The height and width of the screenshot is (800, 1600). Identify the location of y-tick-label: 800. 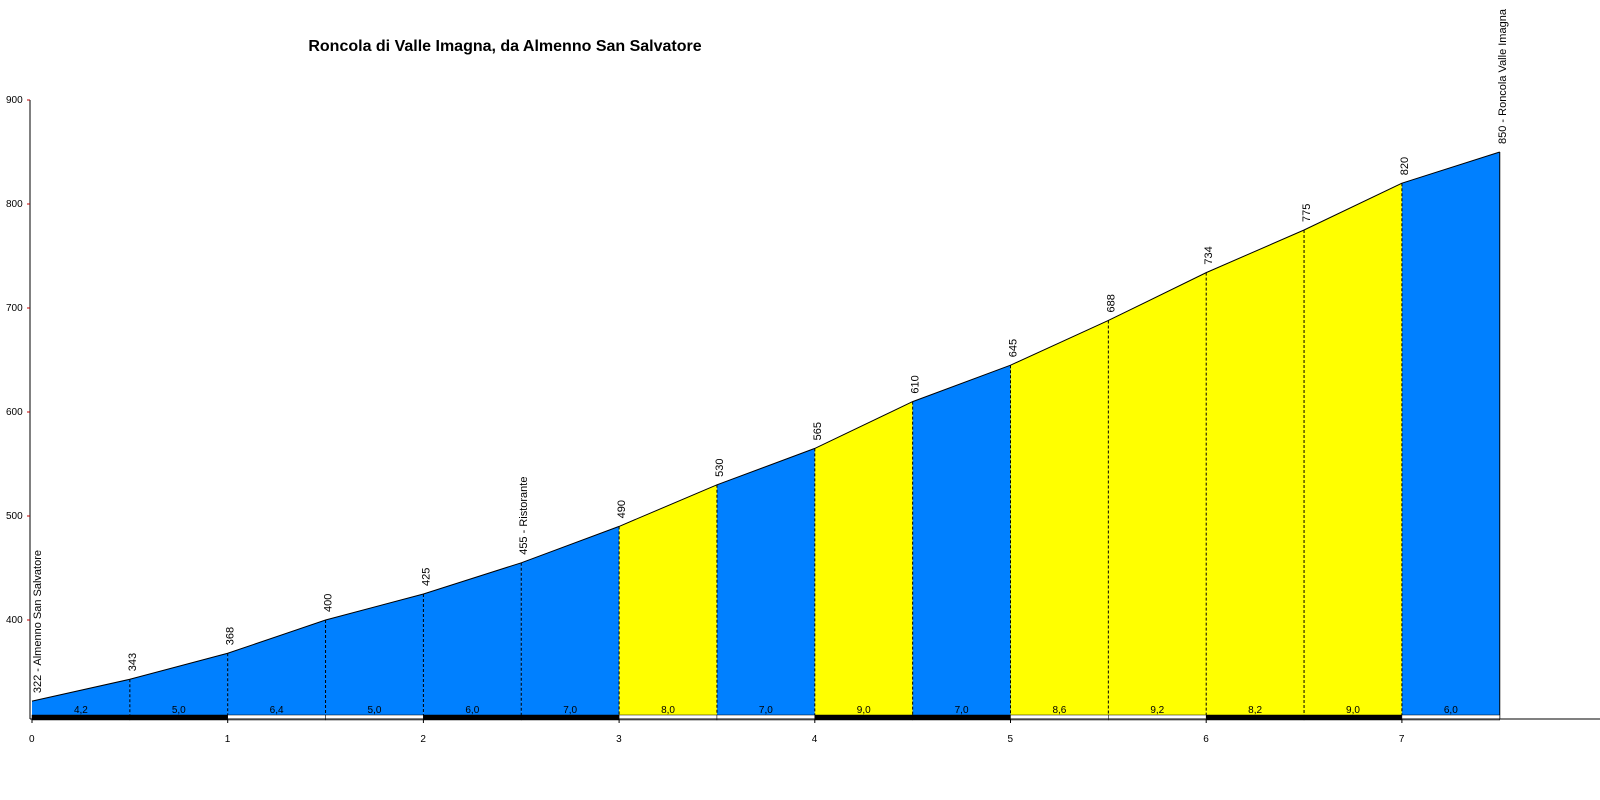
(14, 204).